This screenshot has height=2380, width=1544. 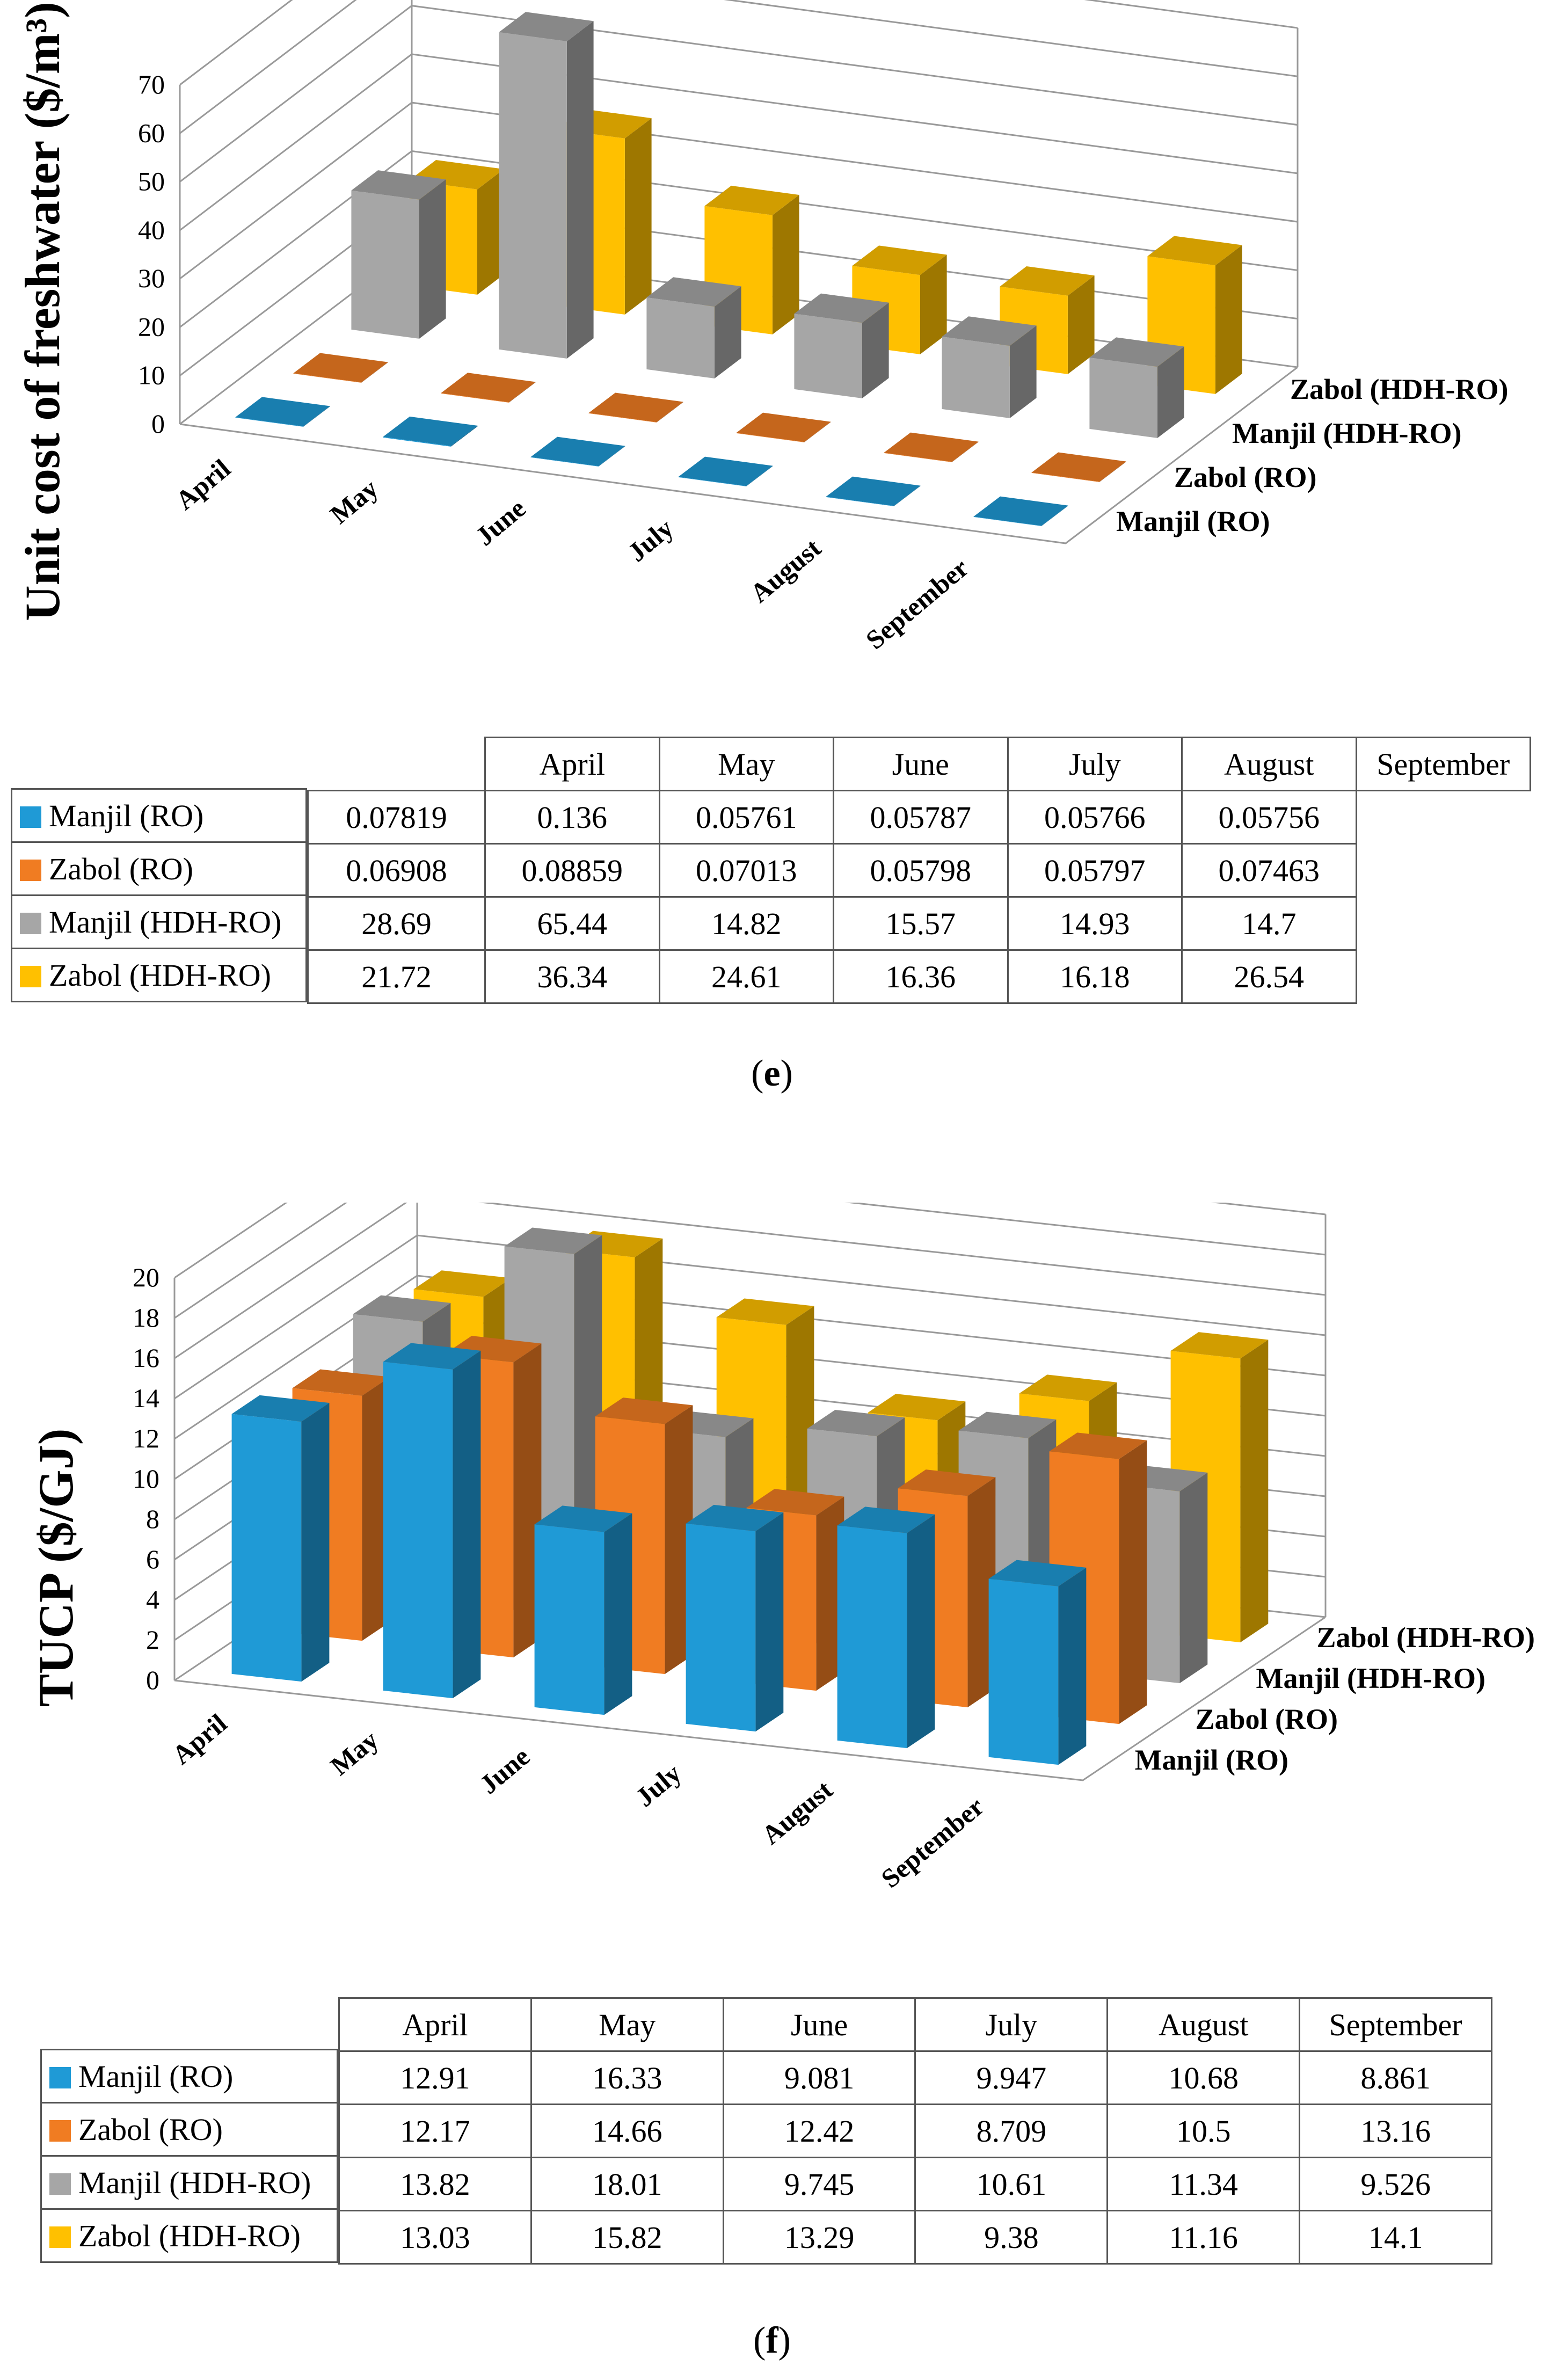 I want to click on bar-manjil-ro--june, so click(x=583, y=1610).